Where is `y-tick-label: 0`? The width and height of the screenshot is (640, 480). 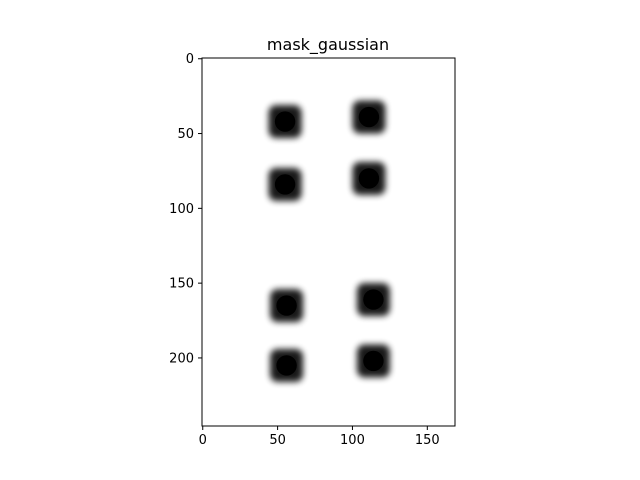
y-tick-label: 0 is located at coordinates (190, 59).